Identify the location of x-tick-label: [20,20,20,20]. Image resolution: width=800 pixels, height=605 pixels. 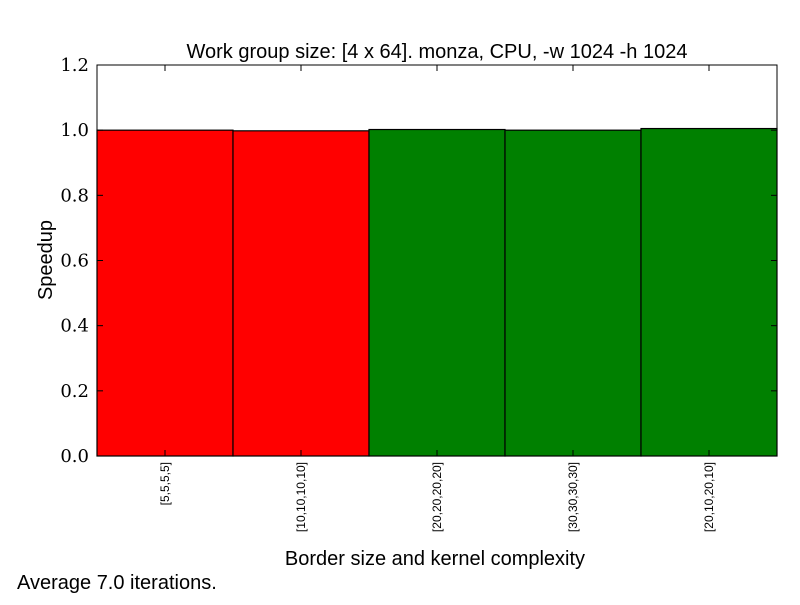
(437, 497).